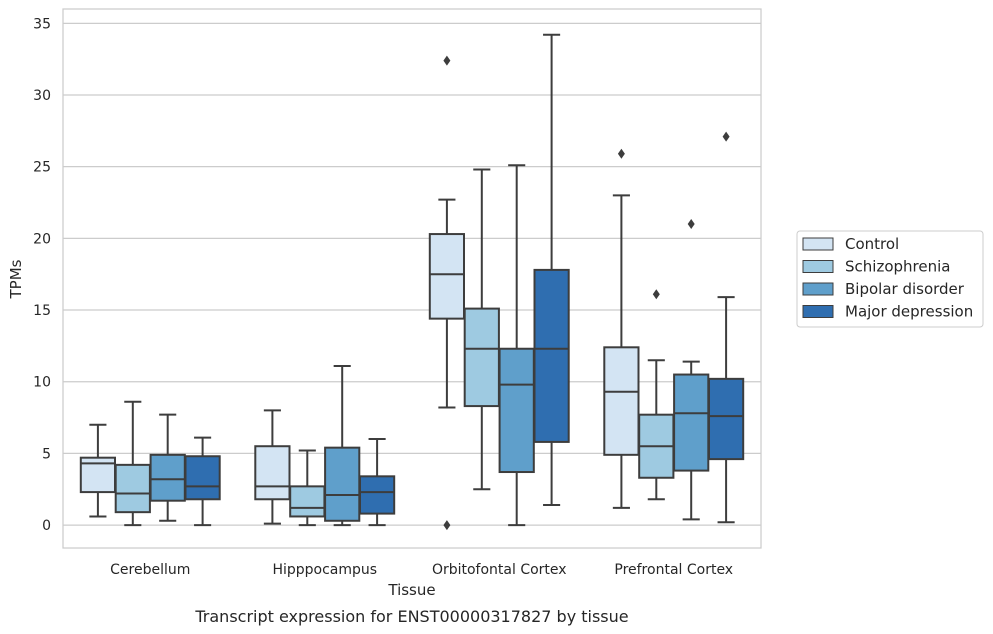 The height and width of the screenshot is (634, 993). I want to click on y-axis-label: TPMs, so click(16, 279).